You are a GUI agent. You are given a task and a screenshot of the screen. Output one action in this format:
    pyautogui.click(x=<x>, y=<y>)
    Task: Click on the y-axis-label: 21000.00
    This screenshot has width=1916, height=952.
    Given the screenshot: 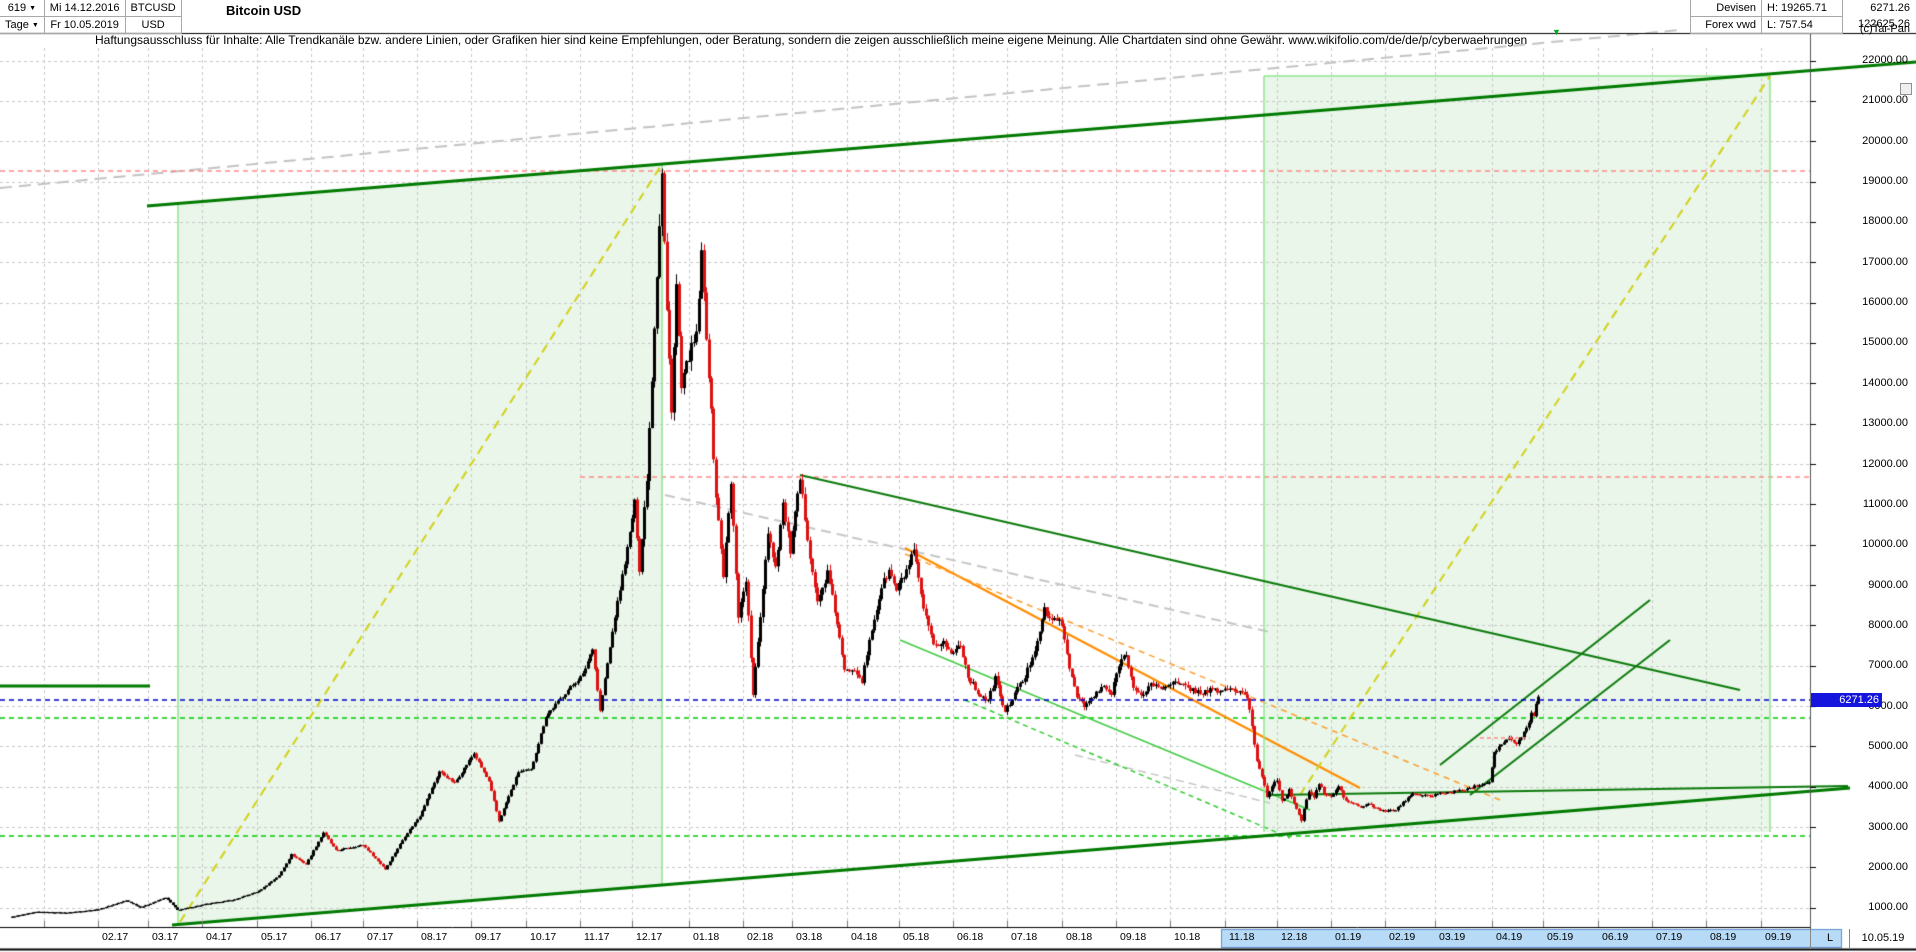 What is the action you would take?
    pyautogui.click(x=1885, y=100)
    